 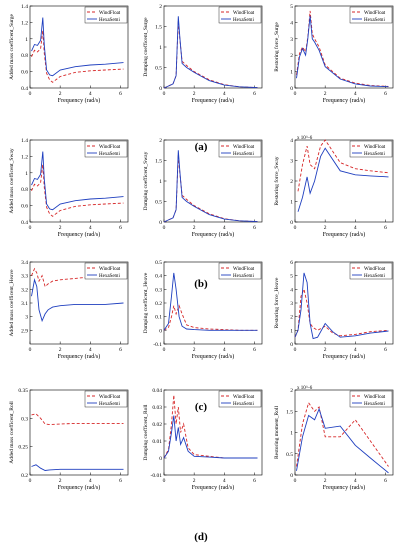 What do you see at coordinates (158, 263) in the screenshot?
I see `y-tick-label: 0.5` at bounding box center [158, 263].